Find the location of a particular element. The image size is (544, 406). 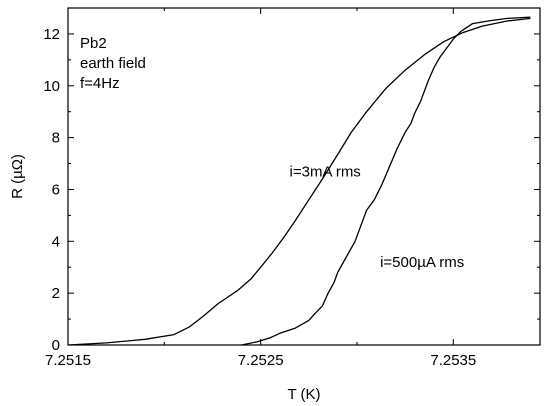

y-tick-label: 6 is located at coordinates (56, 189).